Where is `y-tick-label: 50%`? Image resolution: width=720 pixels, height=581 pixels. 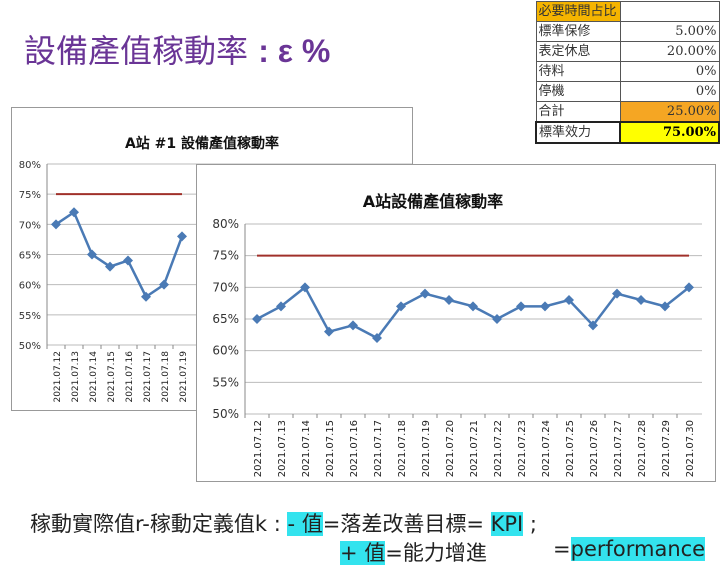 y-tick-label: 50% is located at coordinates (225, 414).